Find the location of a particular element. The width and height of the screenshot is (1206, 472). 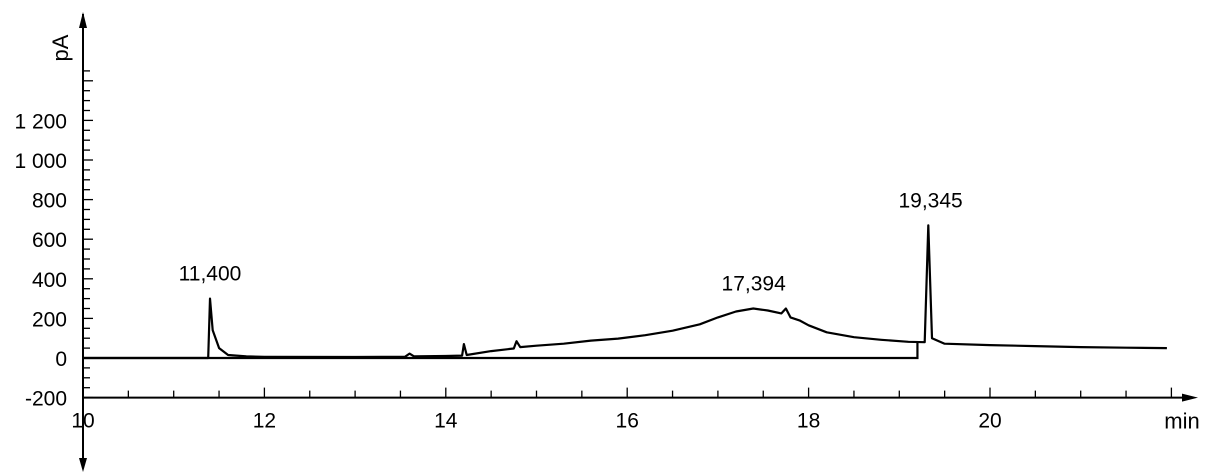

y-tick-label: 0 is located at coordinates (61, 359).